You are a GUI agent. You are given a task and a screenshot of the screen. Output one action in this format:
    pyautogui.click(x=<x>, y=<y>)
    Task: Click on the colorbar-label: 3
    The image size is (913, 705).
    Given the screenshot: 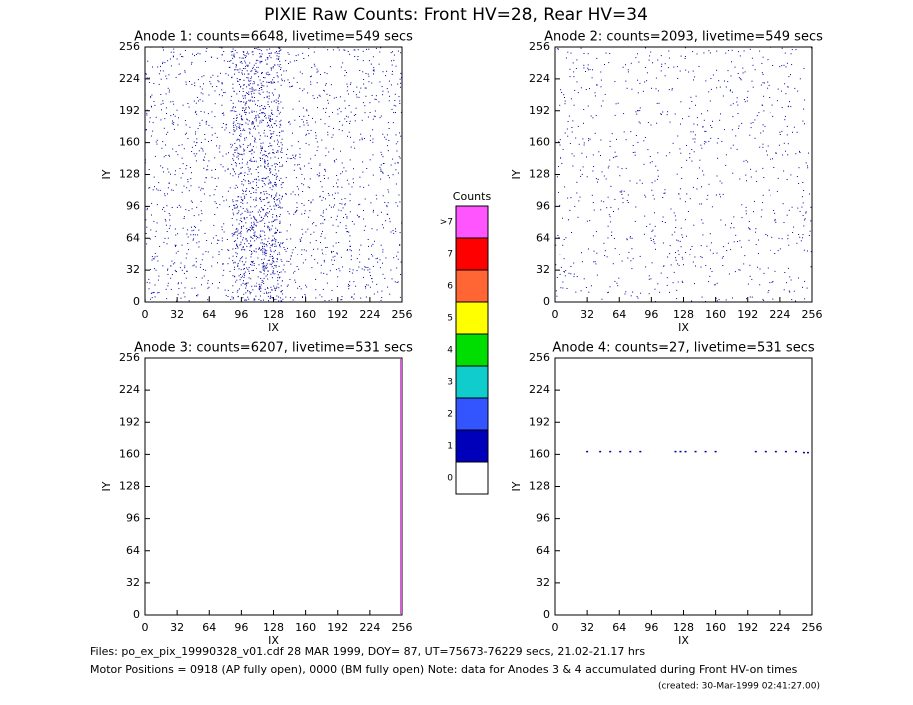 What is the action you would take?
    pyautogui.click(x=450, y=383)
    